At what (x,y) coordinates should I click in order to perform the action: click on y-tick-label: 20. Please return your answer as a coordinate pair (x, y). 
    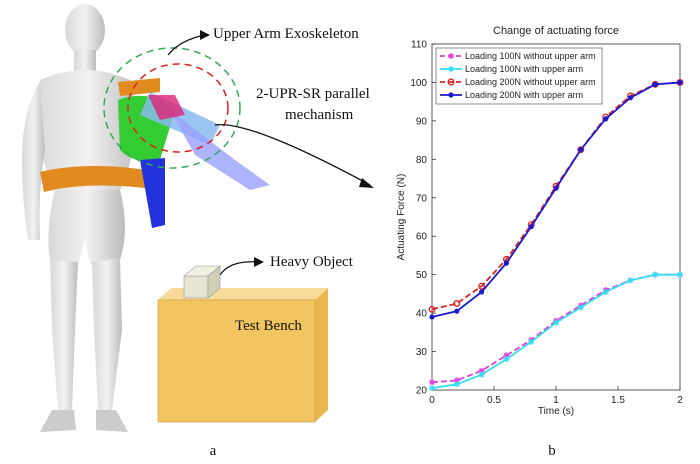
    Looking at the image, I should click on (422, 391).